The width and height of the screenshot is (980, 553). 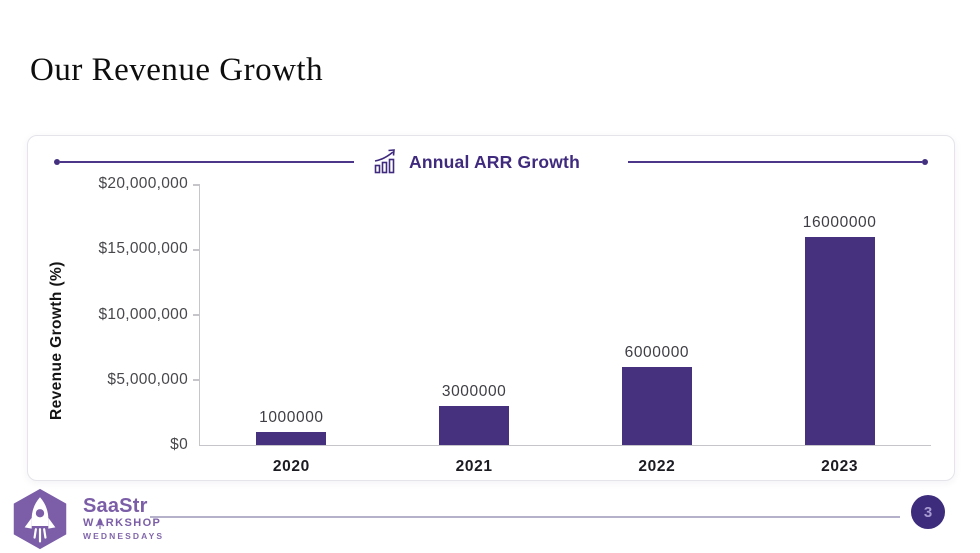 What do you see at coordinates (494, 161) in the screenshot?
I see `chart-title: Annual ARR Growth` at bounding box center [494, 161].